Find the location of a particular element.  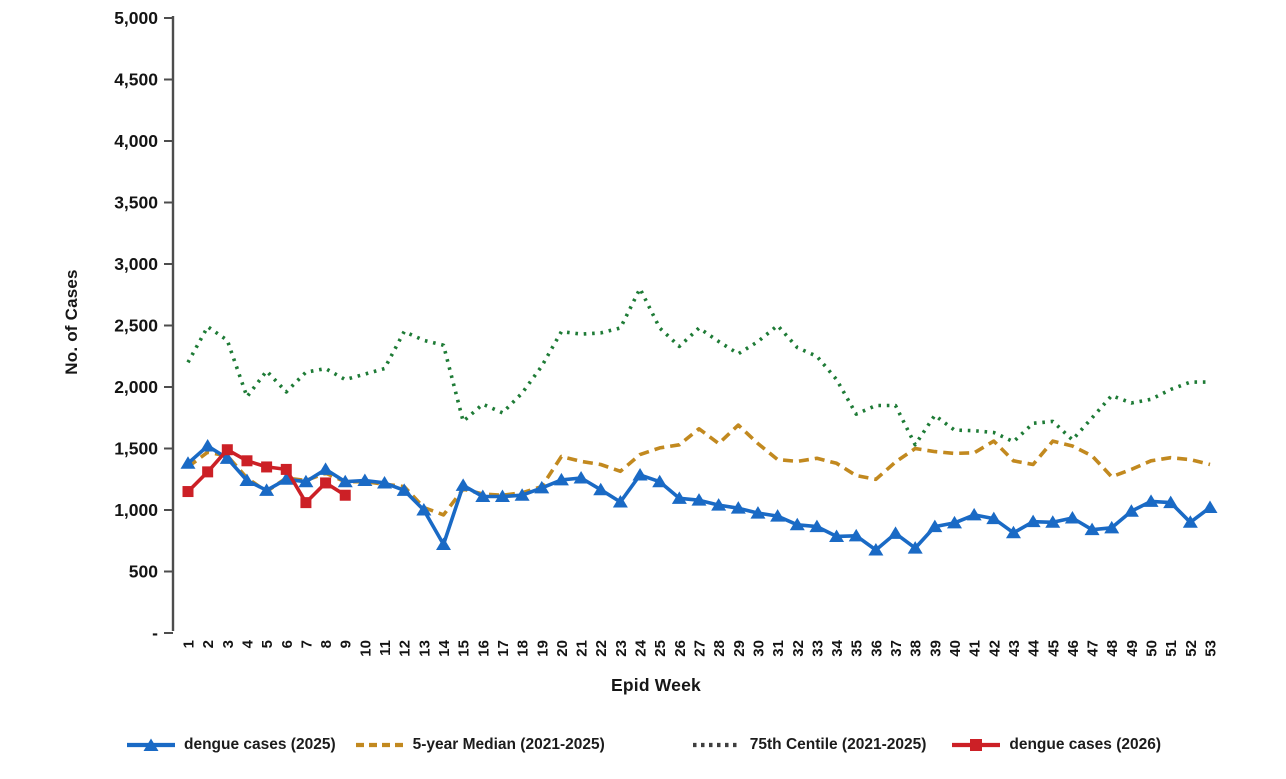

x-tick-label: 27 is located at coordinates (700, 648).